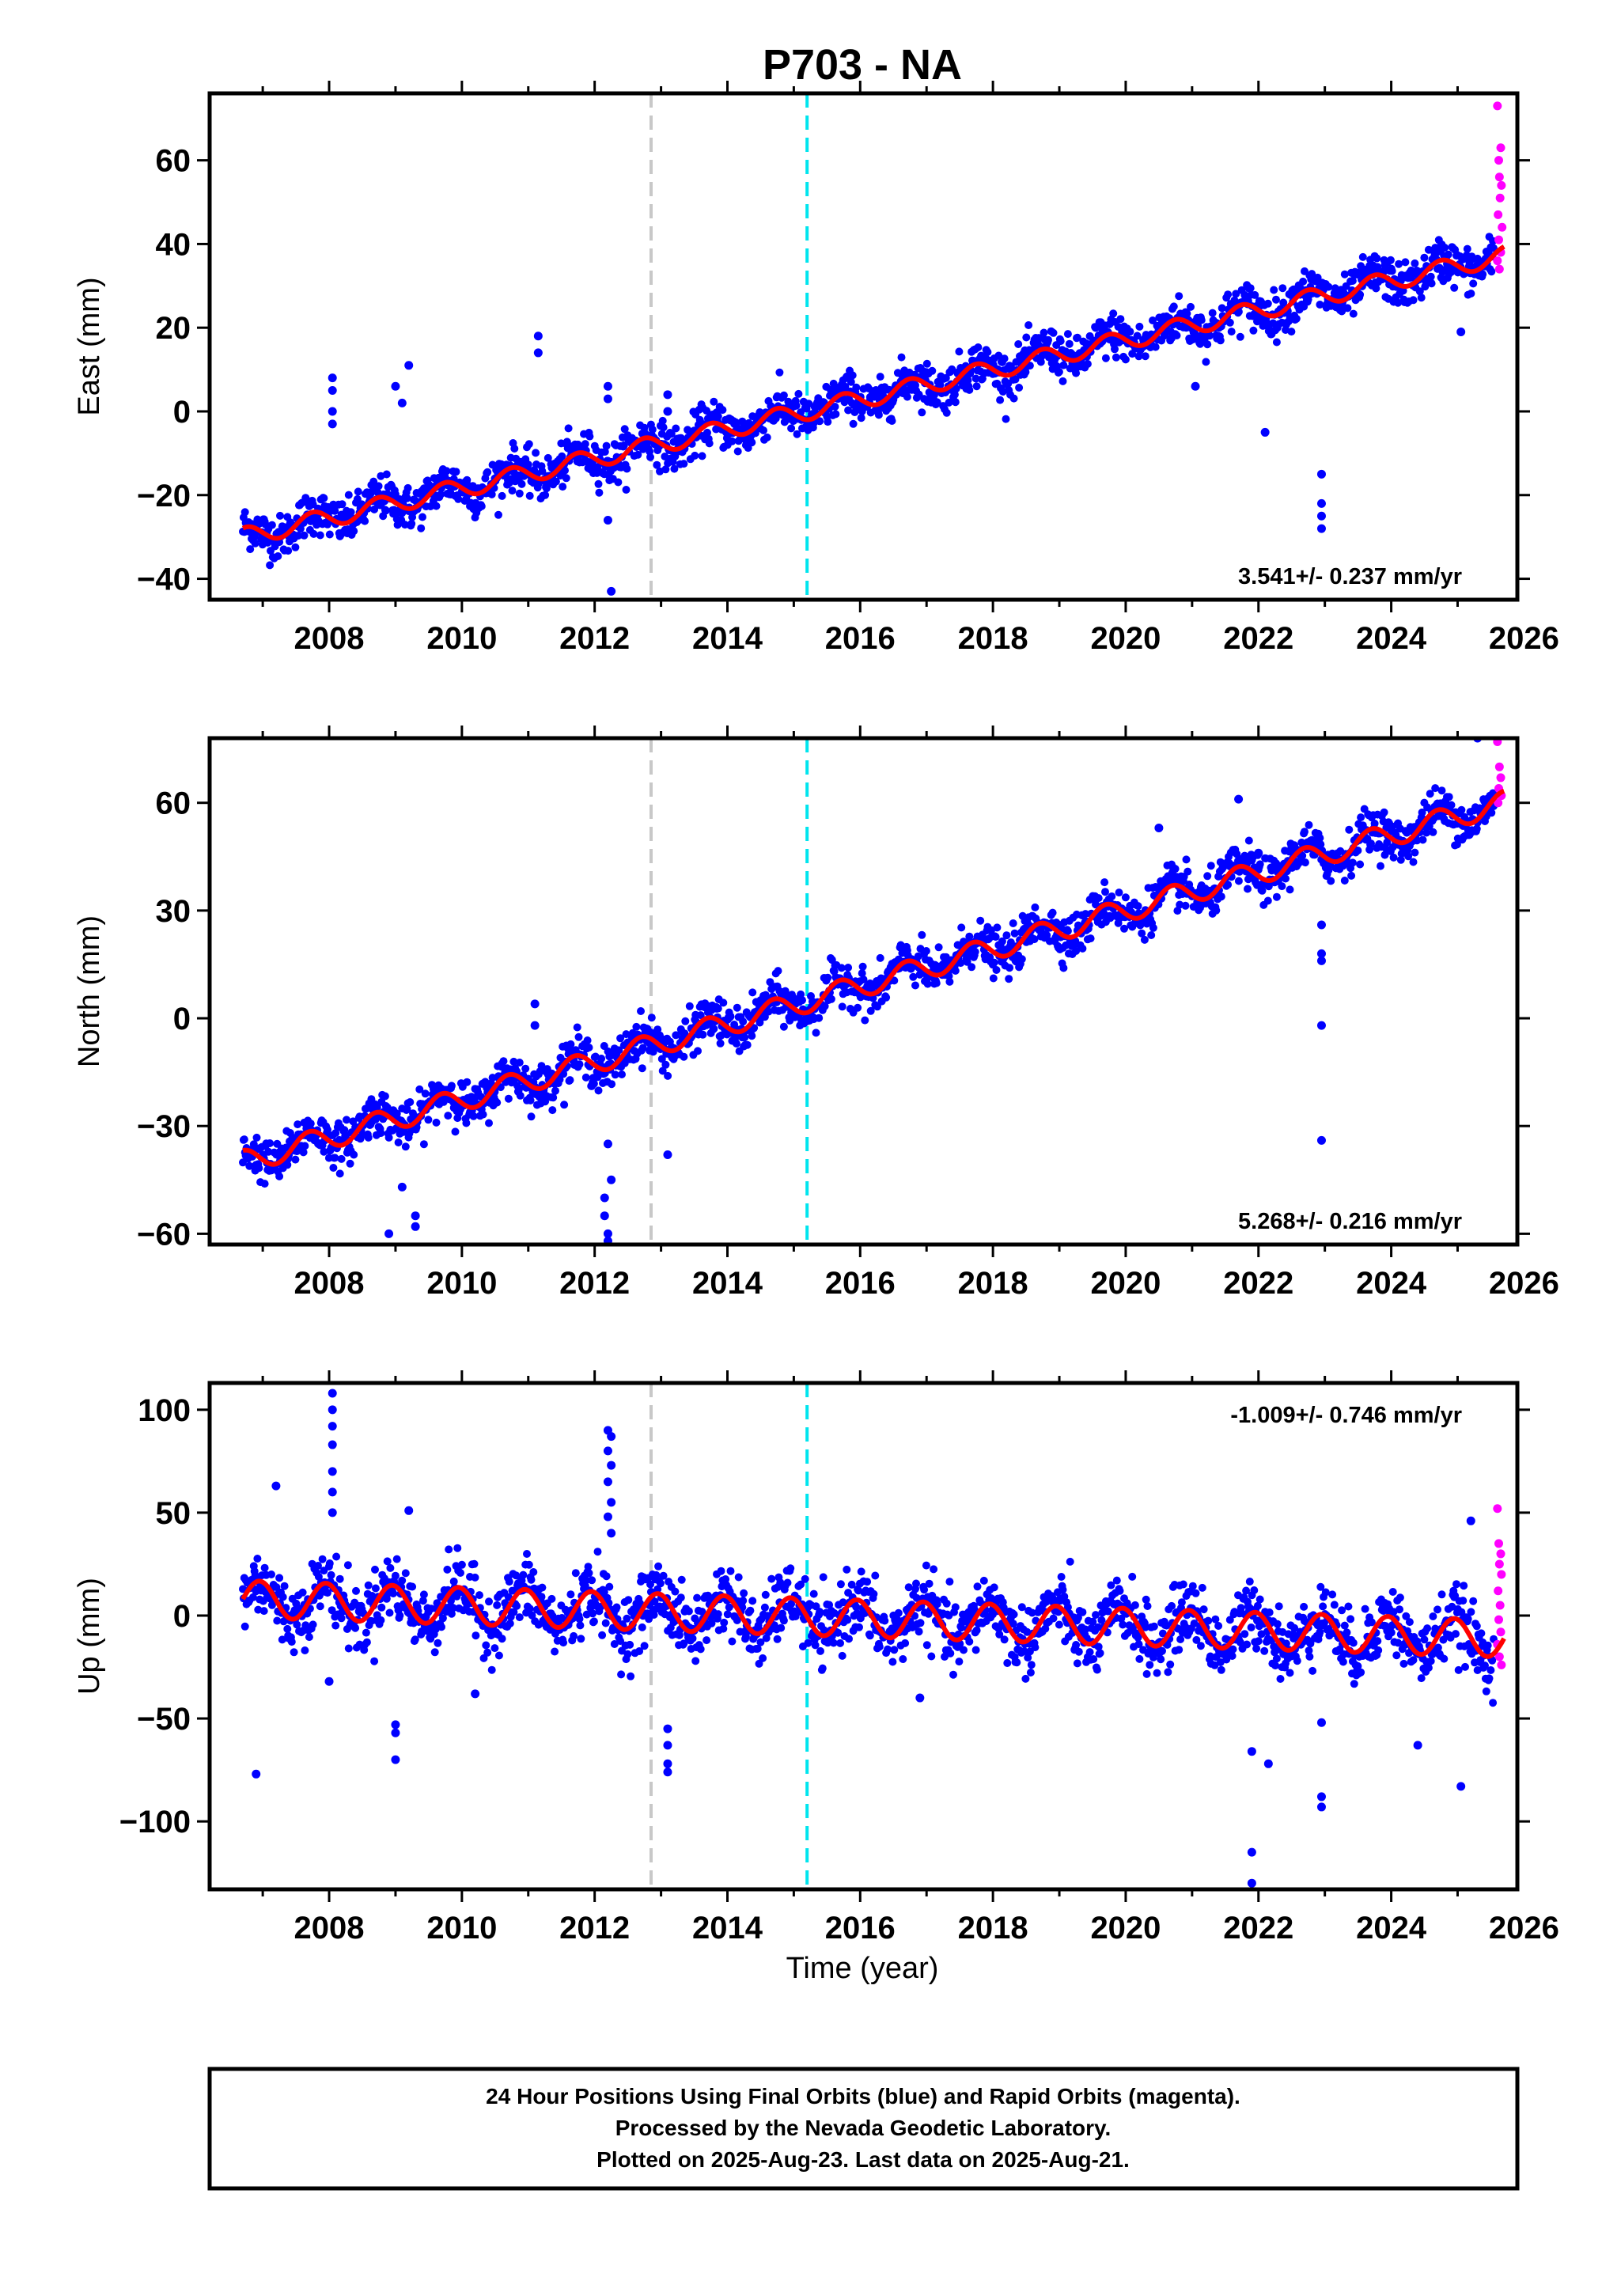 The height and width of the screenshot is (2296, 1602). Describe the element at coordinates (89, 346) in the screenshot. I see `east-y-axis-label: East (mm)` at that location.